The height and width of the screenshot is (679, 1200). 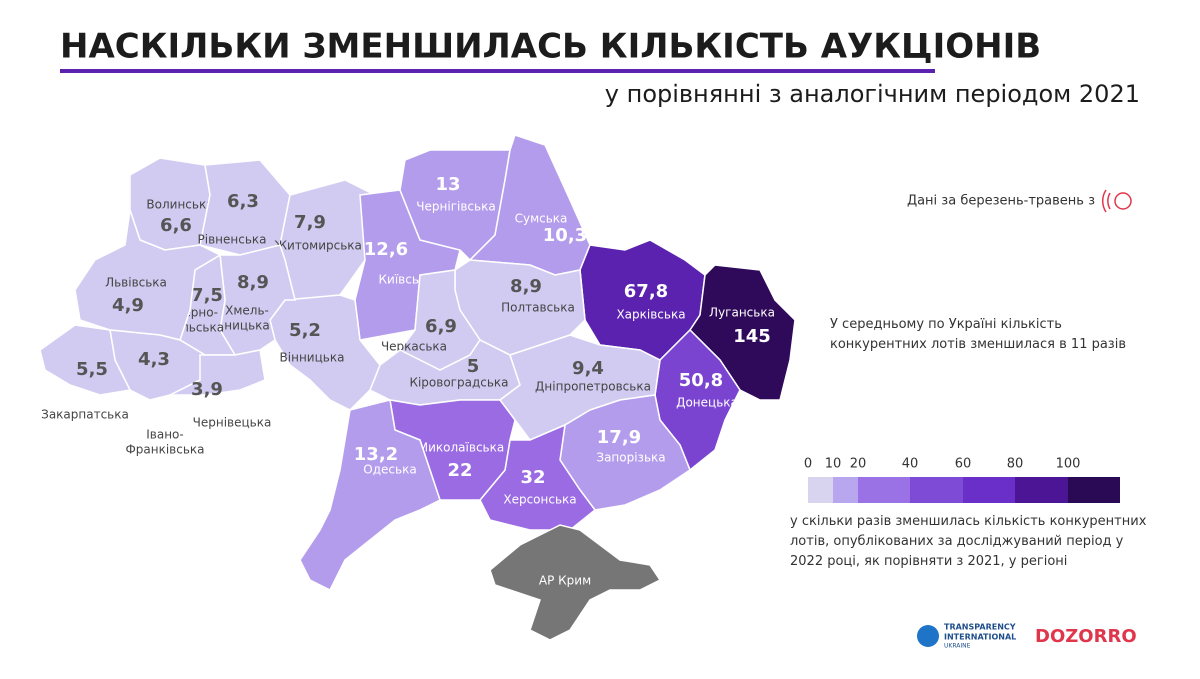 I want to click on legend-tick: 60, so click(x=963, y=464).